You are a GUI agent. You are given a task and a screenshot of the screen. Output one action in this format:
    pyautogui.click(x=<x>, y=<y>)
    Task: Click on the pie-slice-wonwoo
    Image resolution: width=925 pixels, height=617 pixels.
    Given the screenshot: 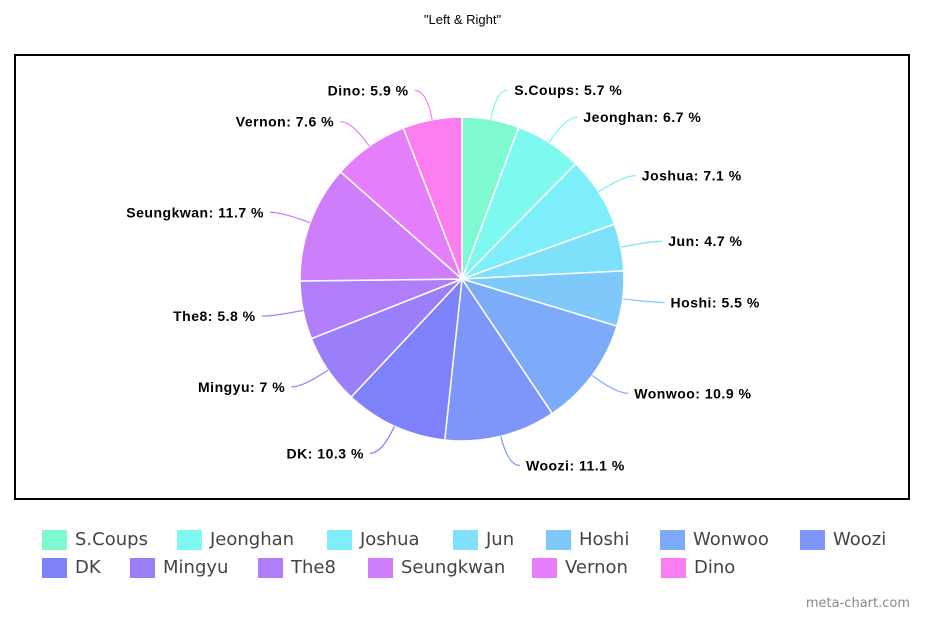 What is the action you would take?
    pyautogui.click(x=539, y=346)
    